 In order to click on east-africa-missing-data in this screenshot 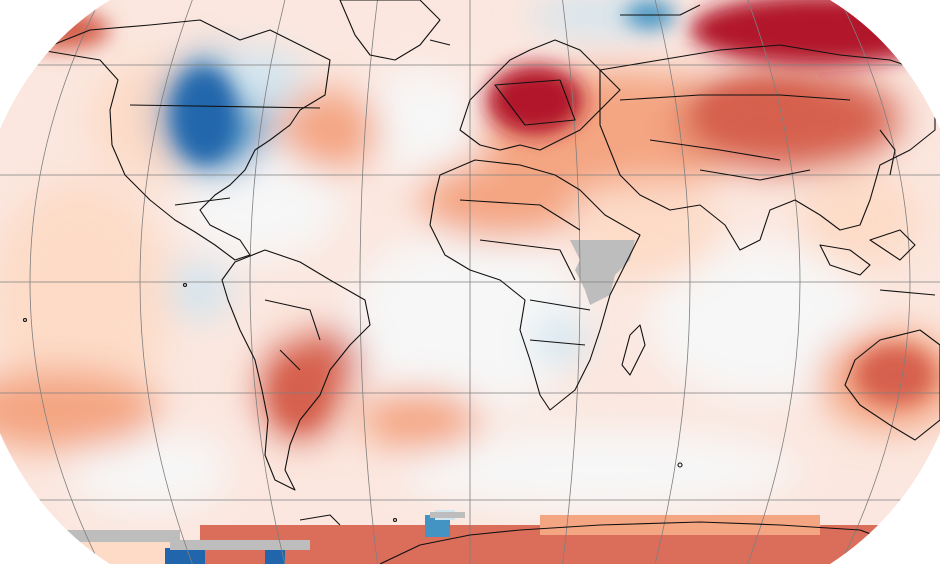, I will do `click(602, 272)`.